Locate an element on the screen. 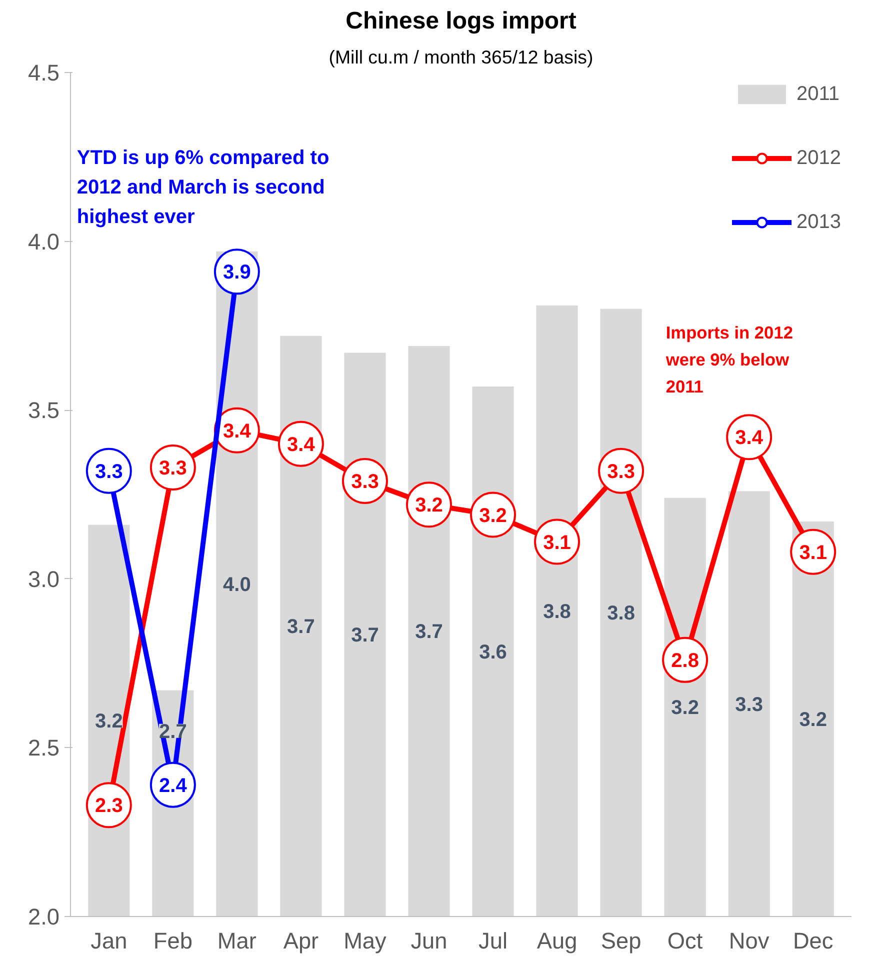 The width and height of the screenshot is (881, 961). legend-label: 2011 is located at coordinates (818, 94).